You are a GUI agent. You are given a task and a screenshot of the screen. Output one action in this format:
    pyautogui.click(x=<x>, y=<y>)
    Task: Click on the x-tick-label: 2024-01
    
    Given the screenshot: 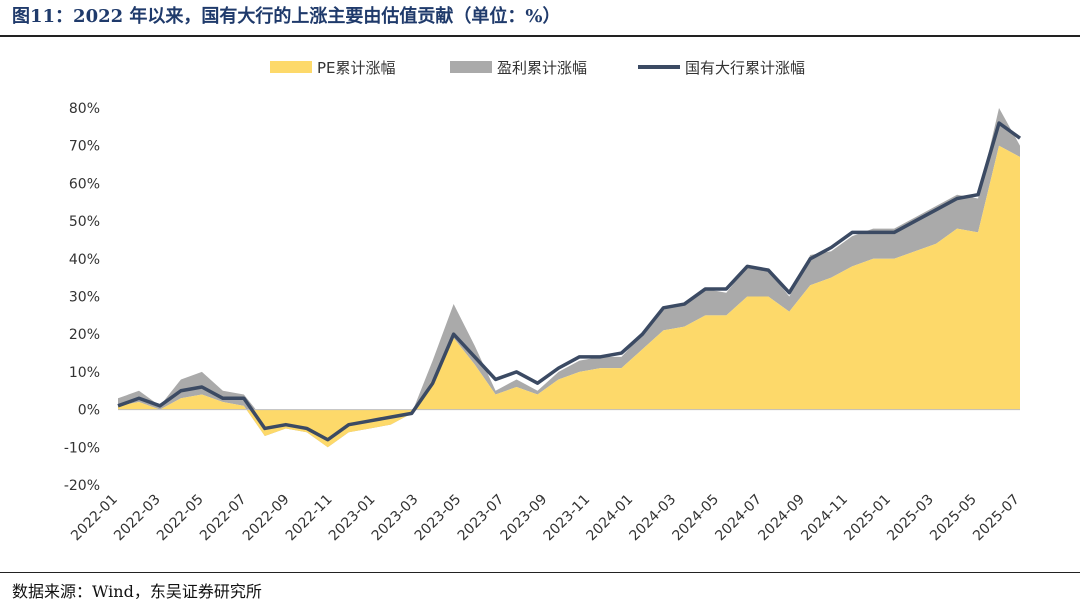 What is the action you would take?
    pyautogui.click(x=610, y=518)
    